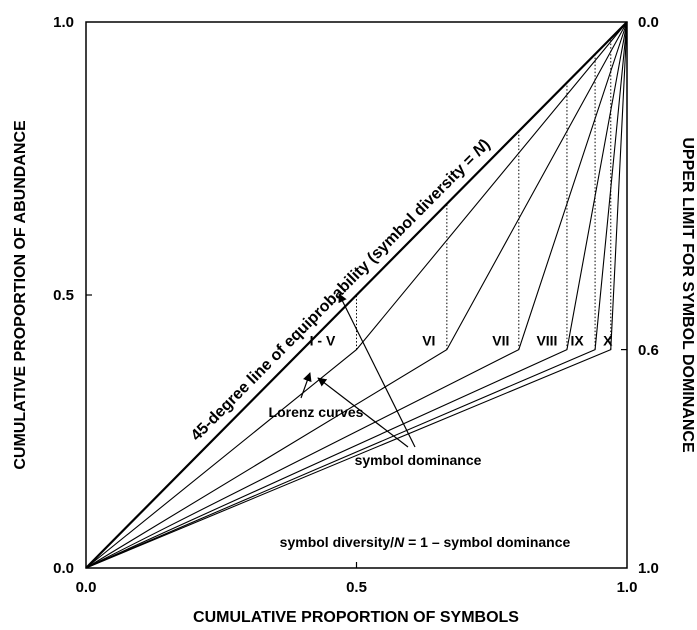  Describe the element at coordinates (377, 370) in the screenshot. I see `arrow-dominance-to-vi` at that location.